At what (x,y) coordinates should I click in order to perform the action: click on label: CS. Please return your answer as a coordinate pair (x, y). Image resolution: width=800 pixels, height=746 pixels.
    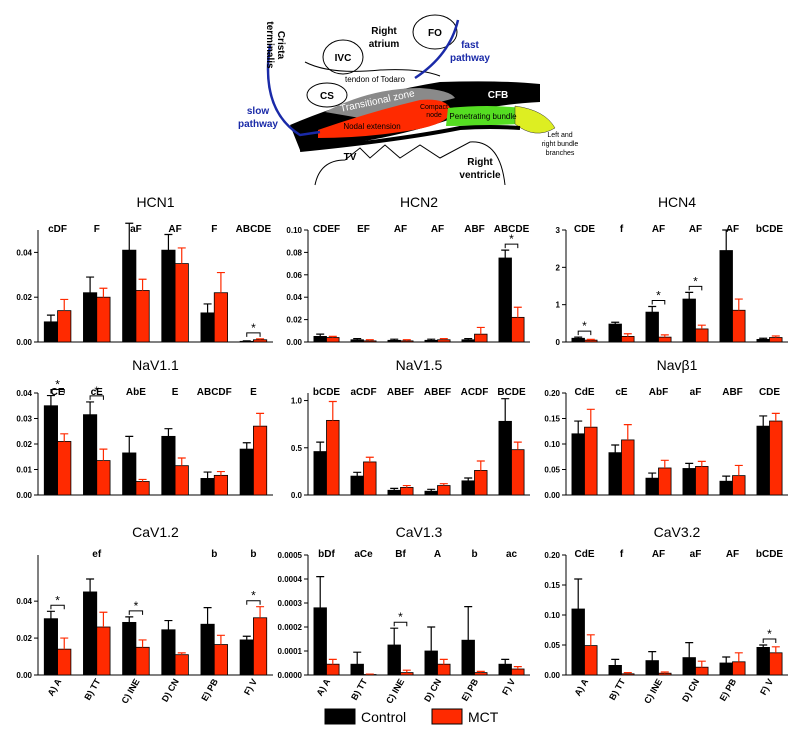
    Looking at the image, I should click on (327, 96).